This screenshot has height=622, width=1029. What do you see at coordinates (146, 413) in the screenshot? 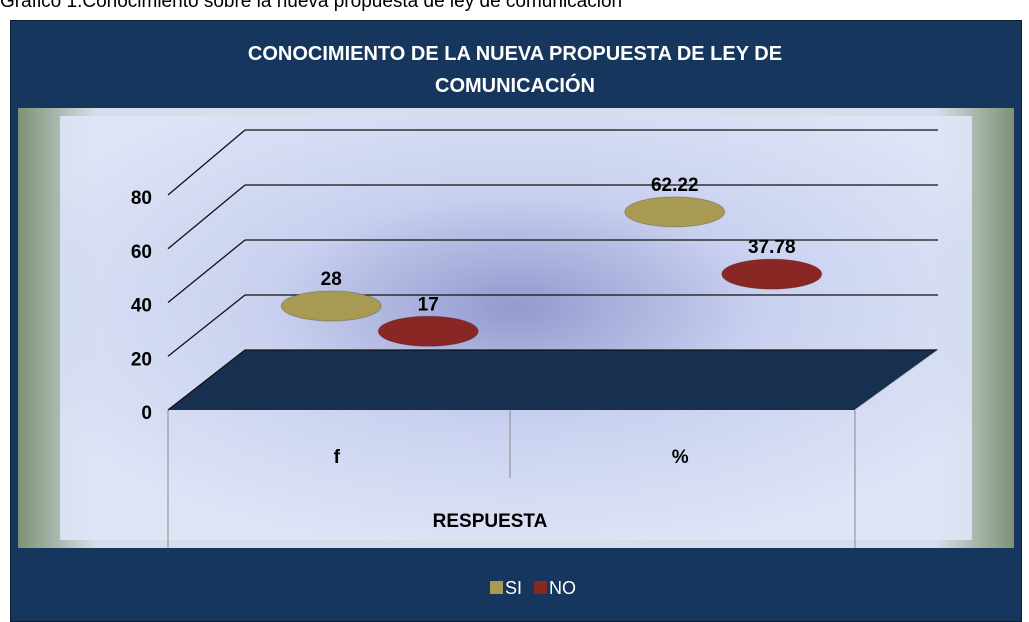
I see `y-tick-label: 0` at bounding box center [146, 413].